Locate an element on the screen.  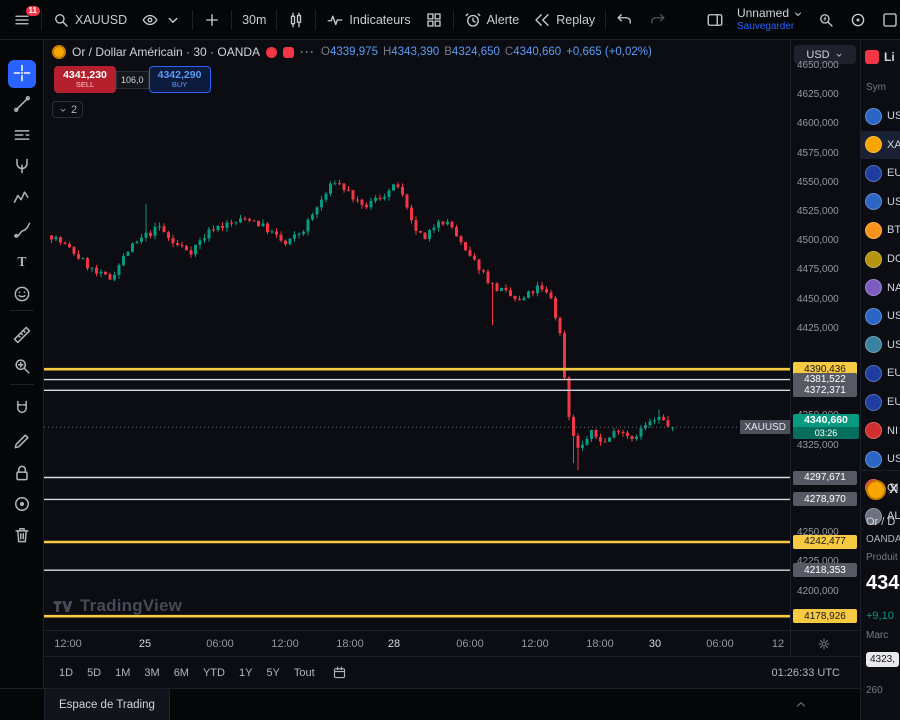
watchlist-row-do: DO is located at coordinates (880, 259).